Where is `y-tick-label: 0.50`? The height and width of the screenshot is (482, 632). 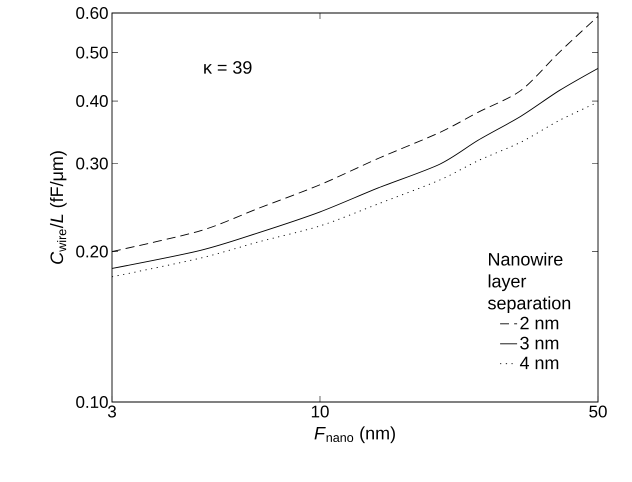 y-tick-label: 0.50 is located at coordinates (92, 52).